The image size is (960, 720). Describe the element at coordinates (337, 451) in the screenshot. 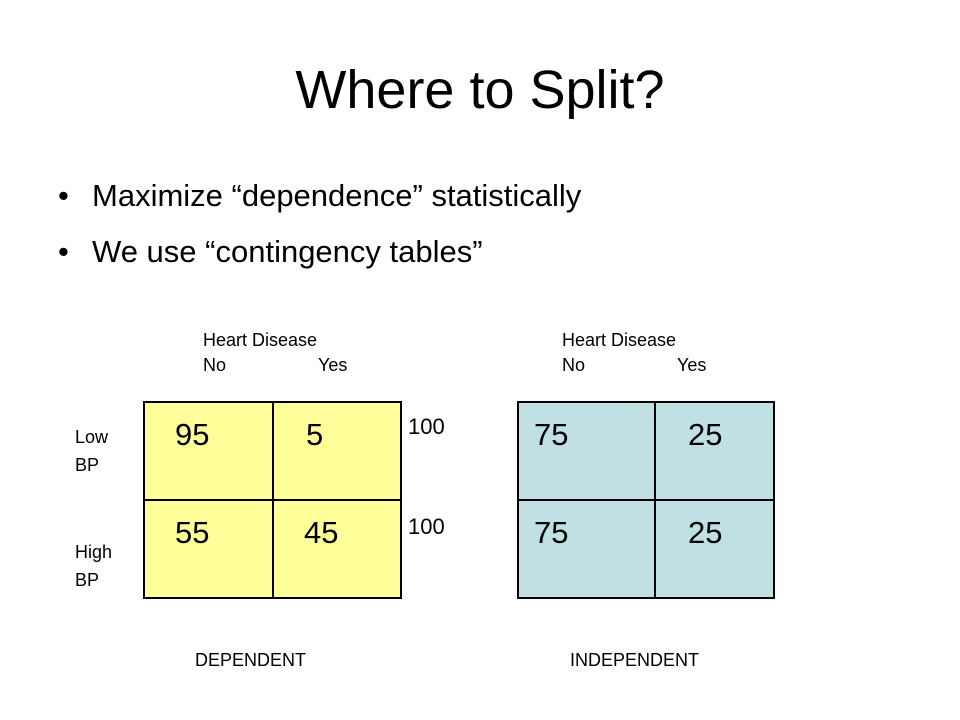

I see `table-cell: 5` at that location.